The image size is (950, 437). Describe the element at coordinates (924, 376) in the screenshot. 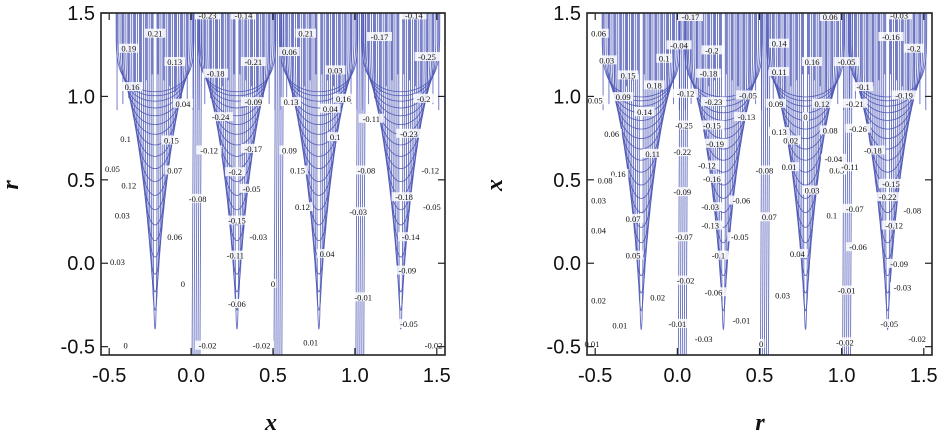

I see `x-tick-label: 1.5` at that location.